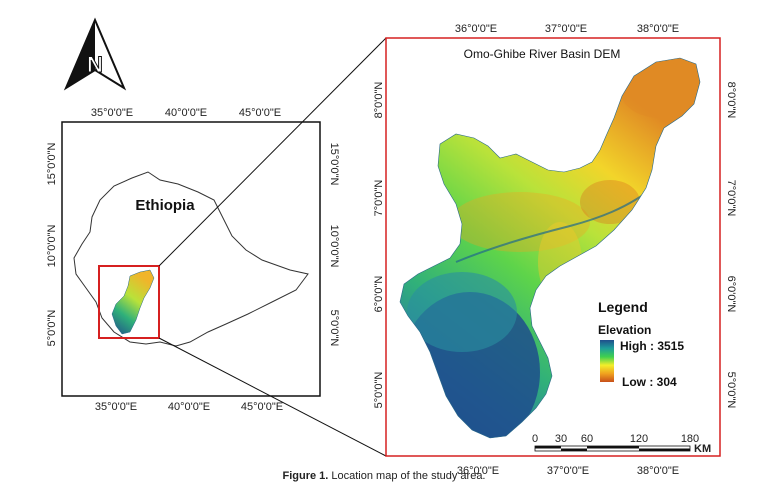 This screenshot has height=494, width=768. What do you see at coordinates (561, 439) in the screenshot?
I see `scale-tick-30: 30` at bounding box center [561, 439].